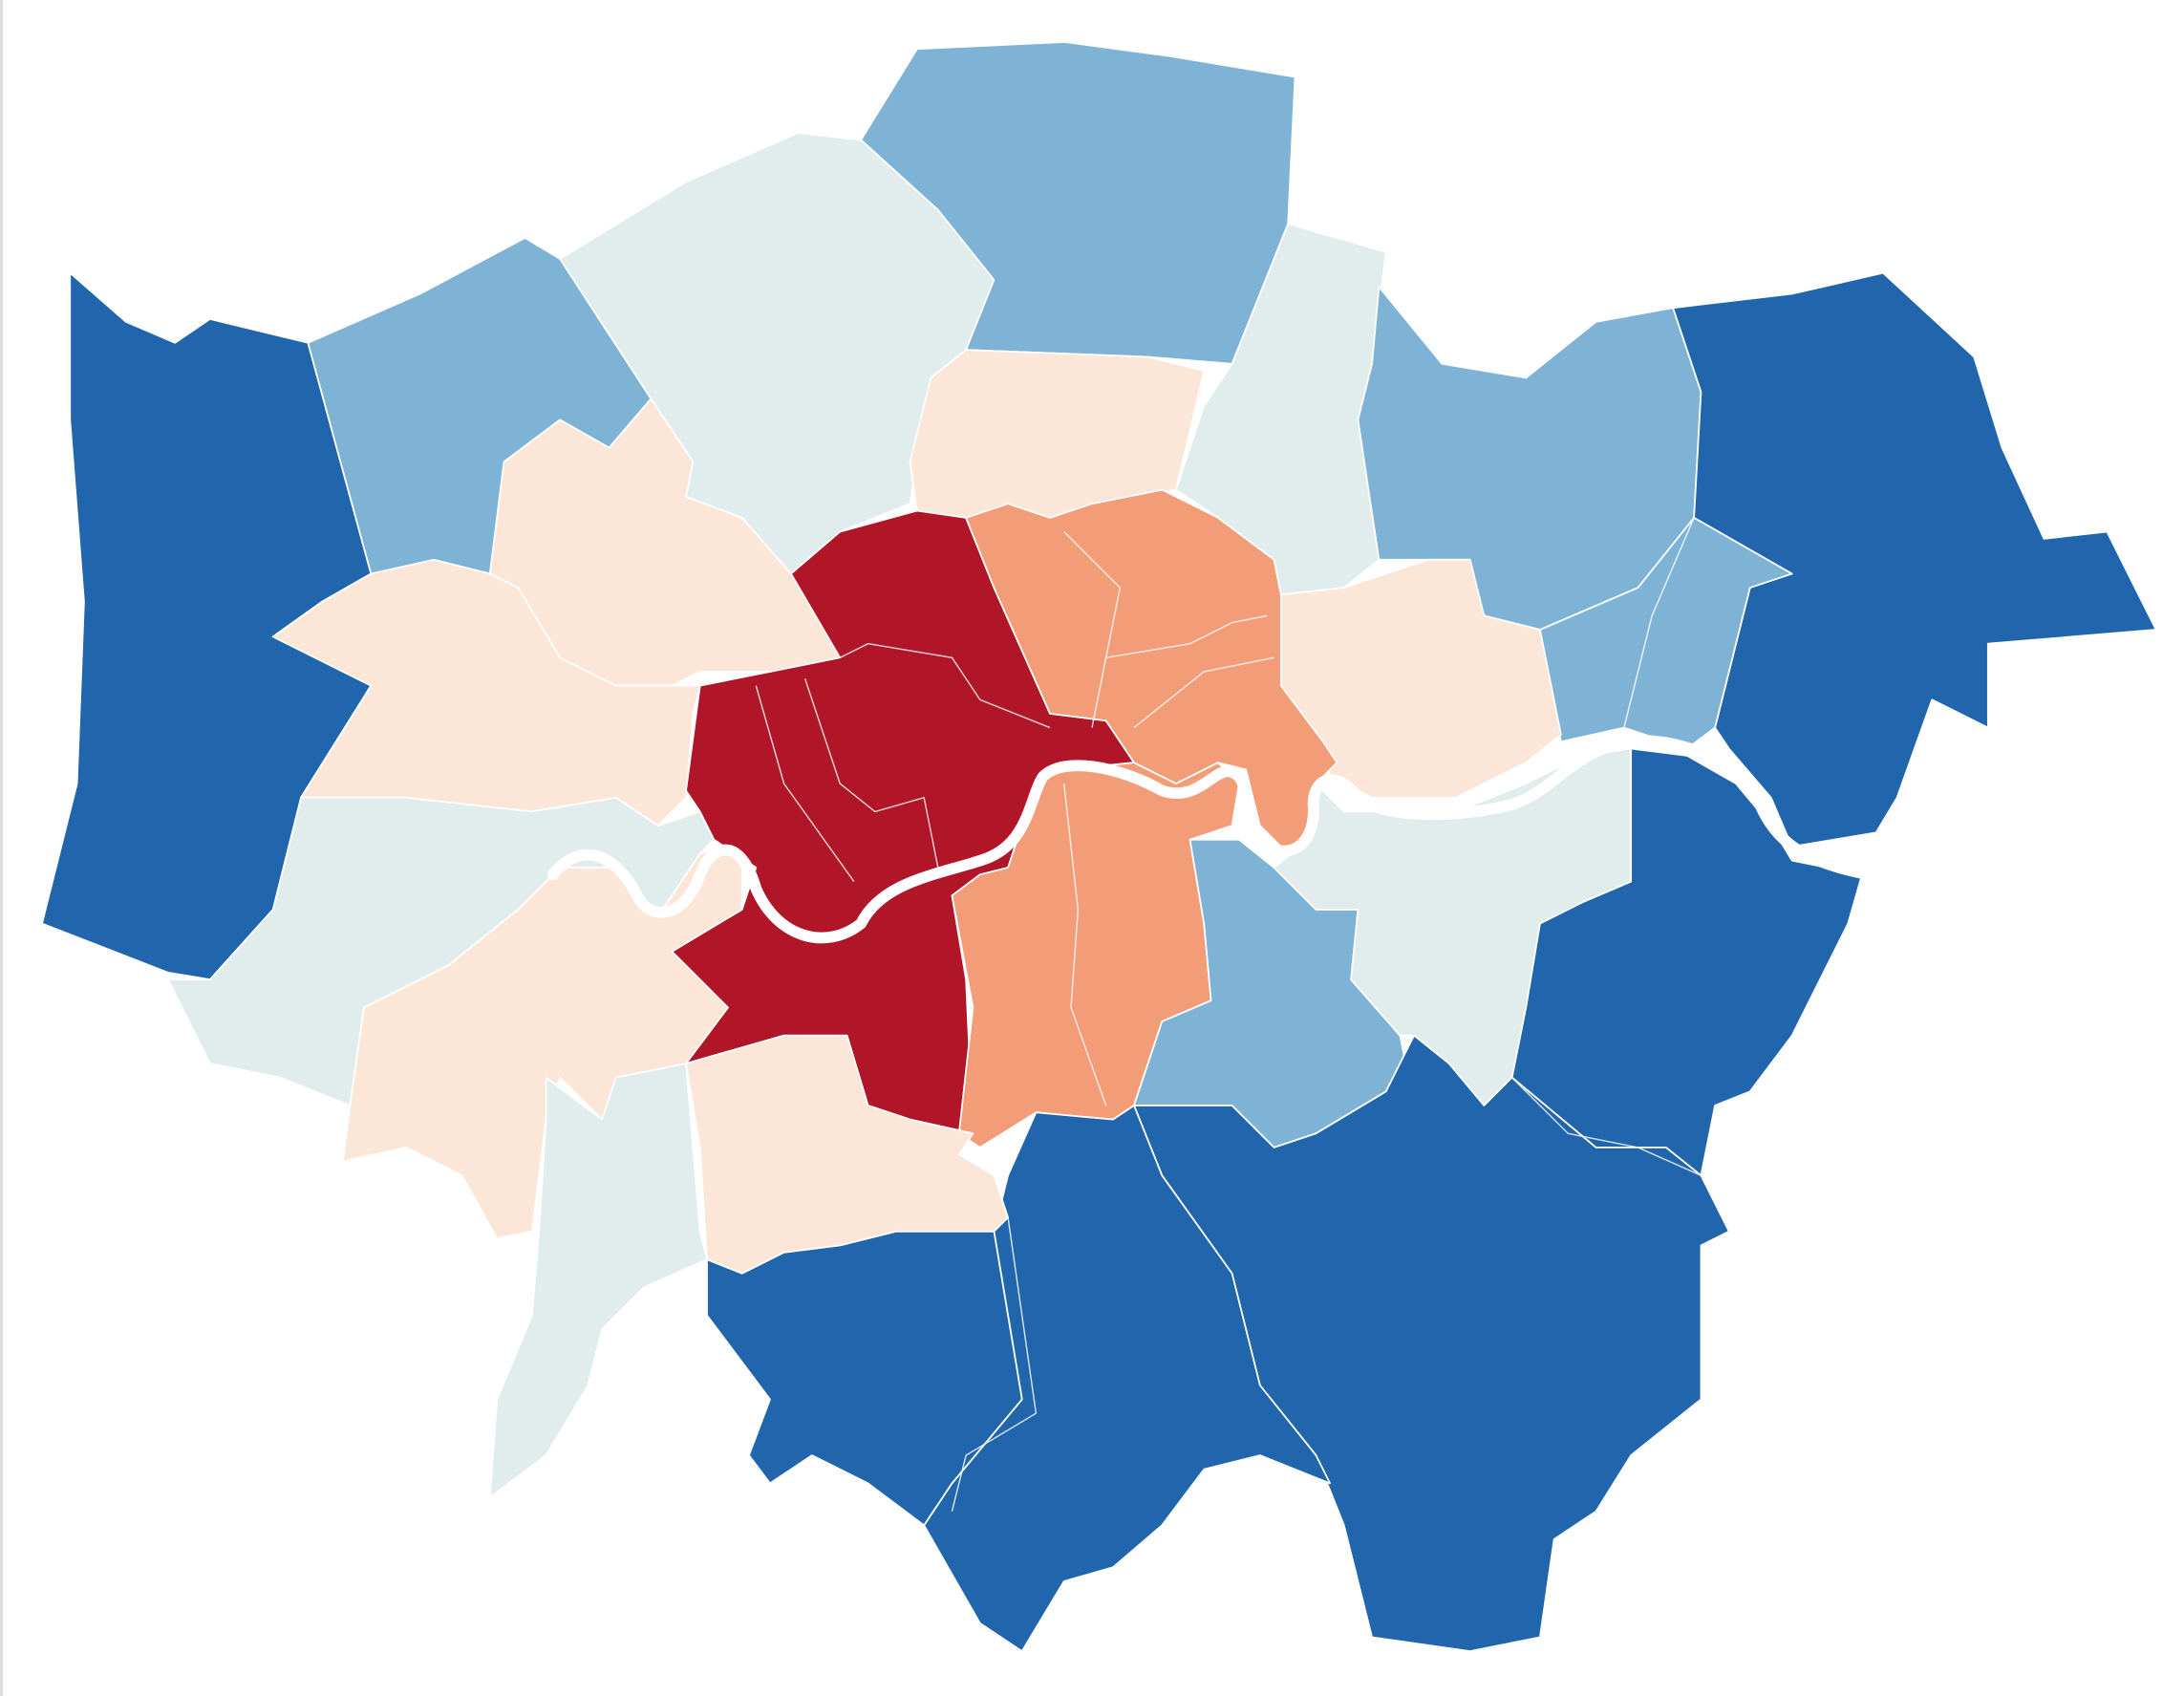 The width and height of the screenshot is (2184, 1696). Describe the element at coordinates (1210, 839) in the screenshot. I see `river-thames` at that location.